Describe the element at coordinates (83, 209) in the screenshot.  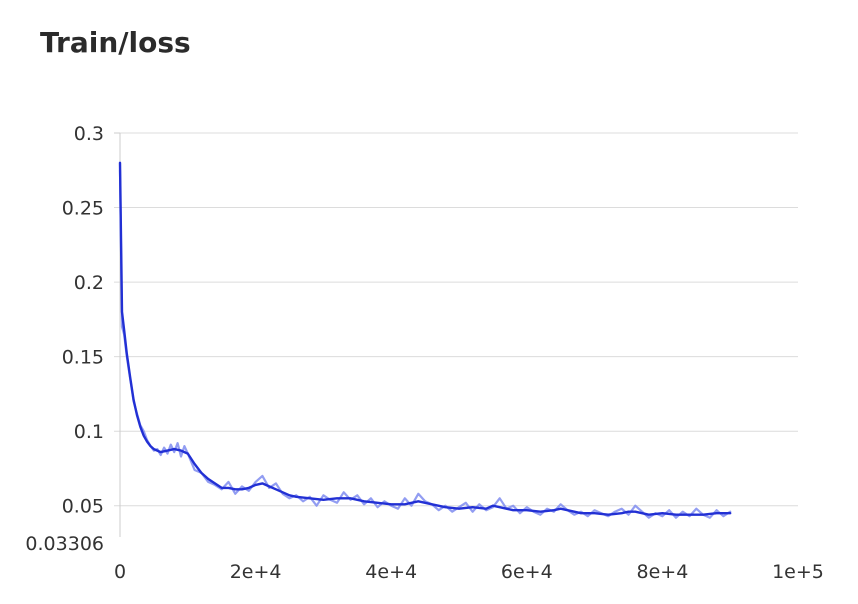
I see `y-tick-label: 0.25` at that location.